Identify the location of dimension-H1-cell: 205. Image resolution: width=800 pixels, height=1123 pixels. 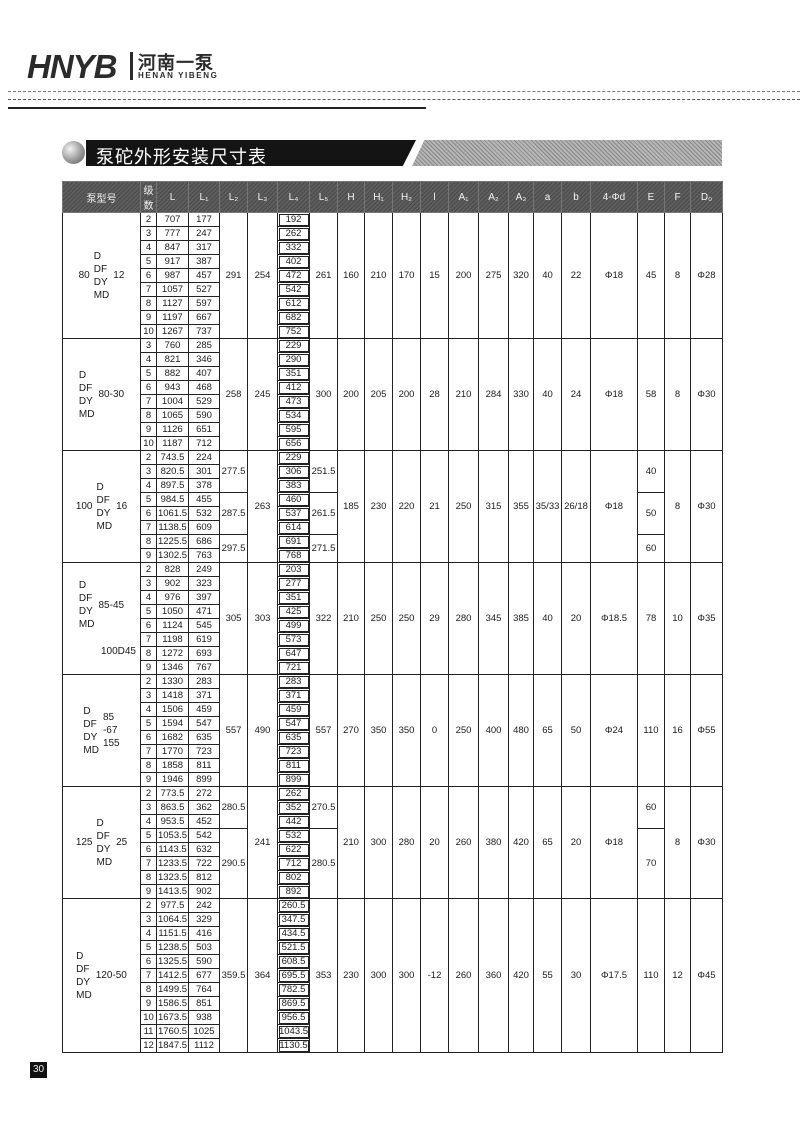
(378, 394).